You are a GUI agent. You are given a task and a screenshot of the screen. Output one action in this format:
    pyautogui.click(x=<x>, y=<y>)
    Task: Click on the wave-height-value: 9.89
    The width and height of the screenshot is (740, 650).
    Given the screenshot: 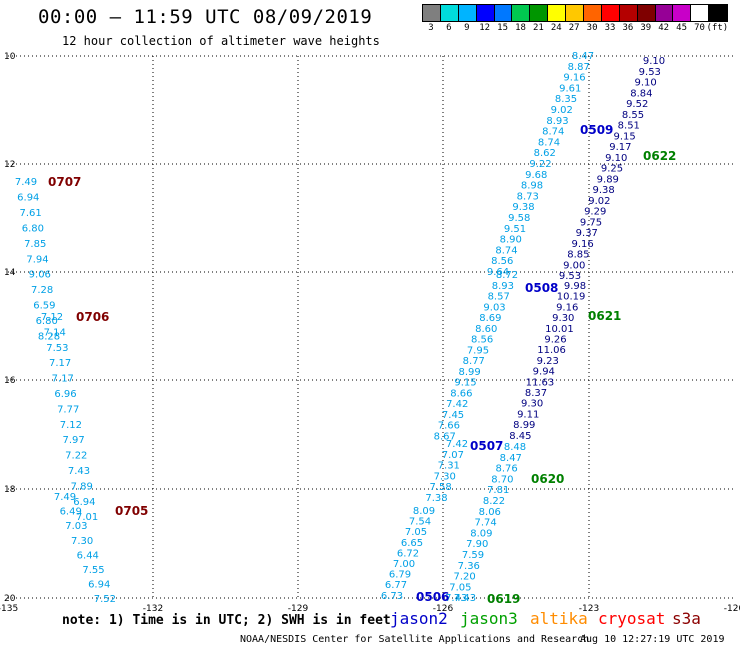 What is the action you would take?
    pyautogui.click(x=608, y=179)
    